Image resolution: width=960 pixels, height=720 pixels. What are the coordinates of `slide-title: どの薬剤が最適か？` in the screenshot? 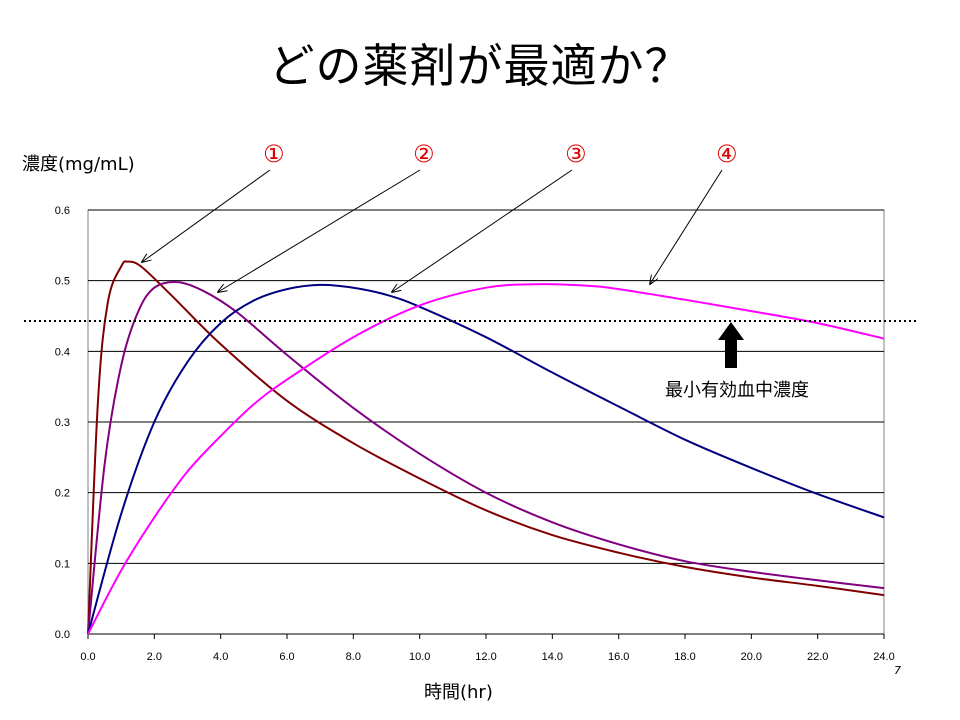 It's located at (480, 66).